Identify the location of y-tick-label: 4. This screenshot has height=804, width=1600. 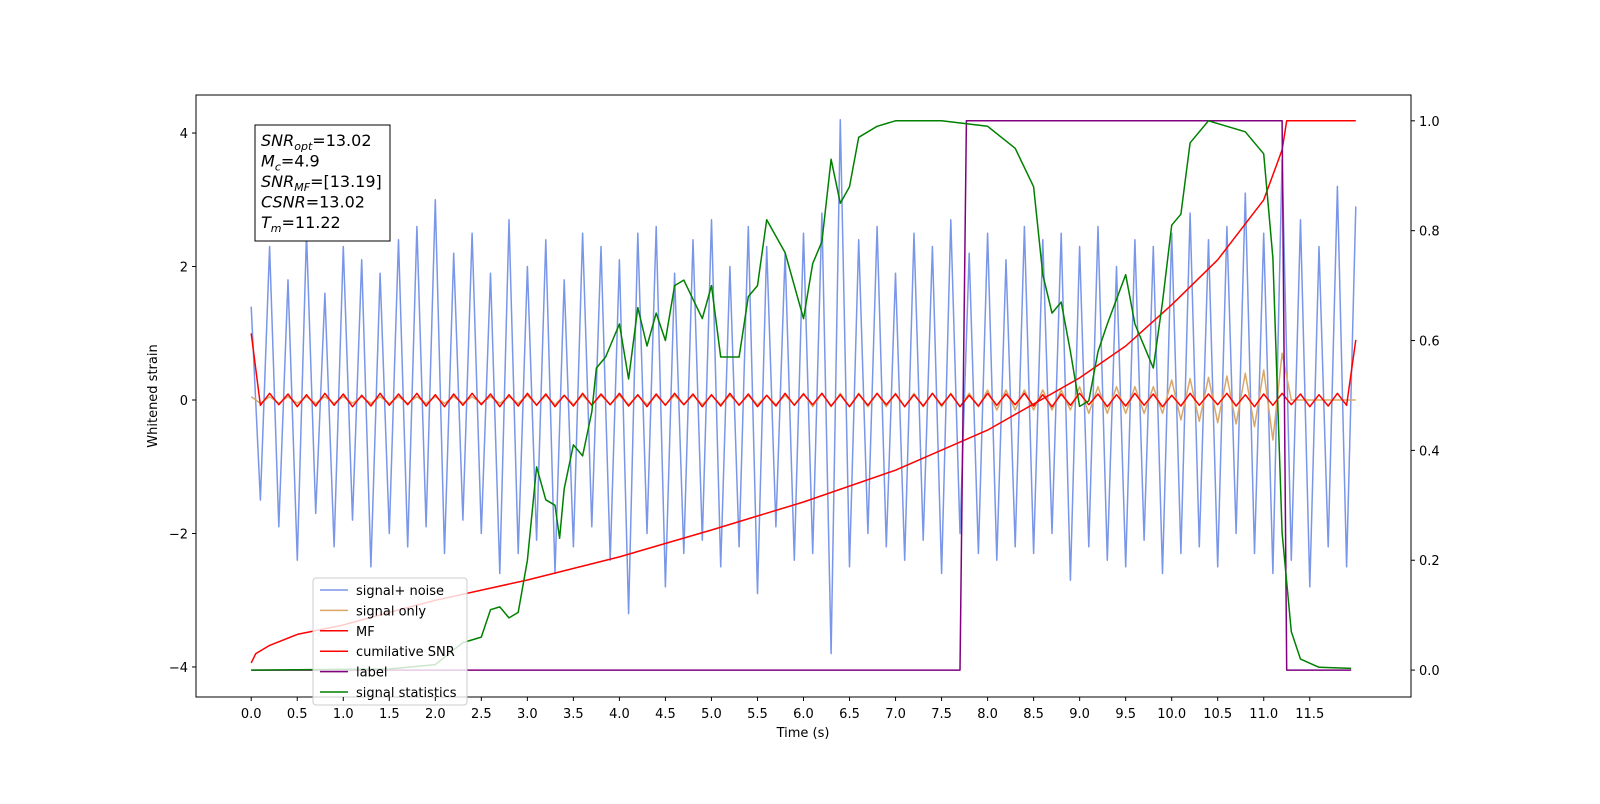
(184, 134).